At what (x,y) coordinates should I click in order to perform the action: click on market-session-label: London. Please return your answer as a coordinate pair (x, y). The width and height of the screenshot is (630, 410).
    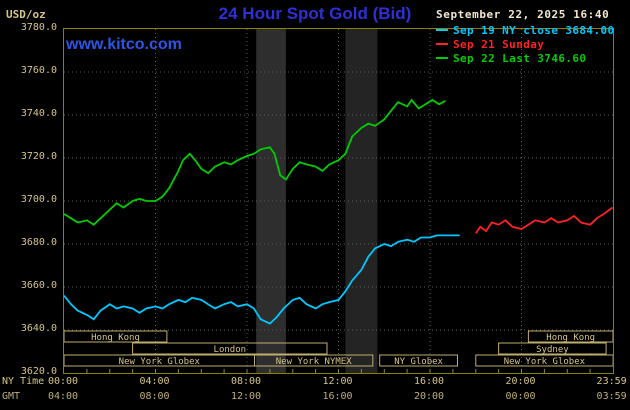
    Looking at the image, I should click on (230, 350).